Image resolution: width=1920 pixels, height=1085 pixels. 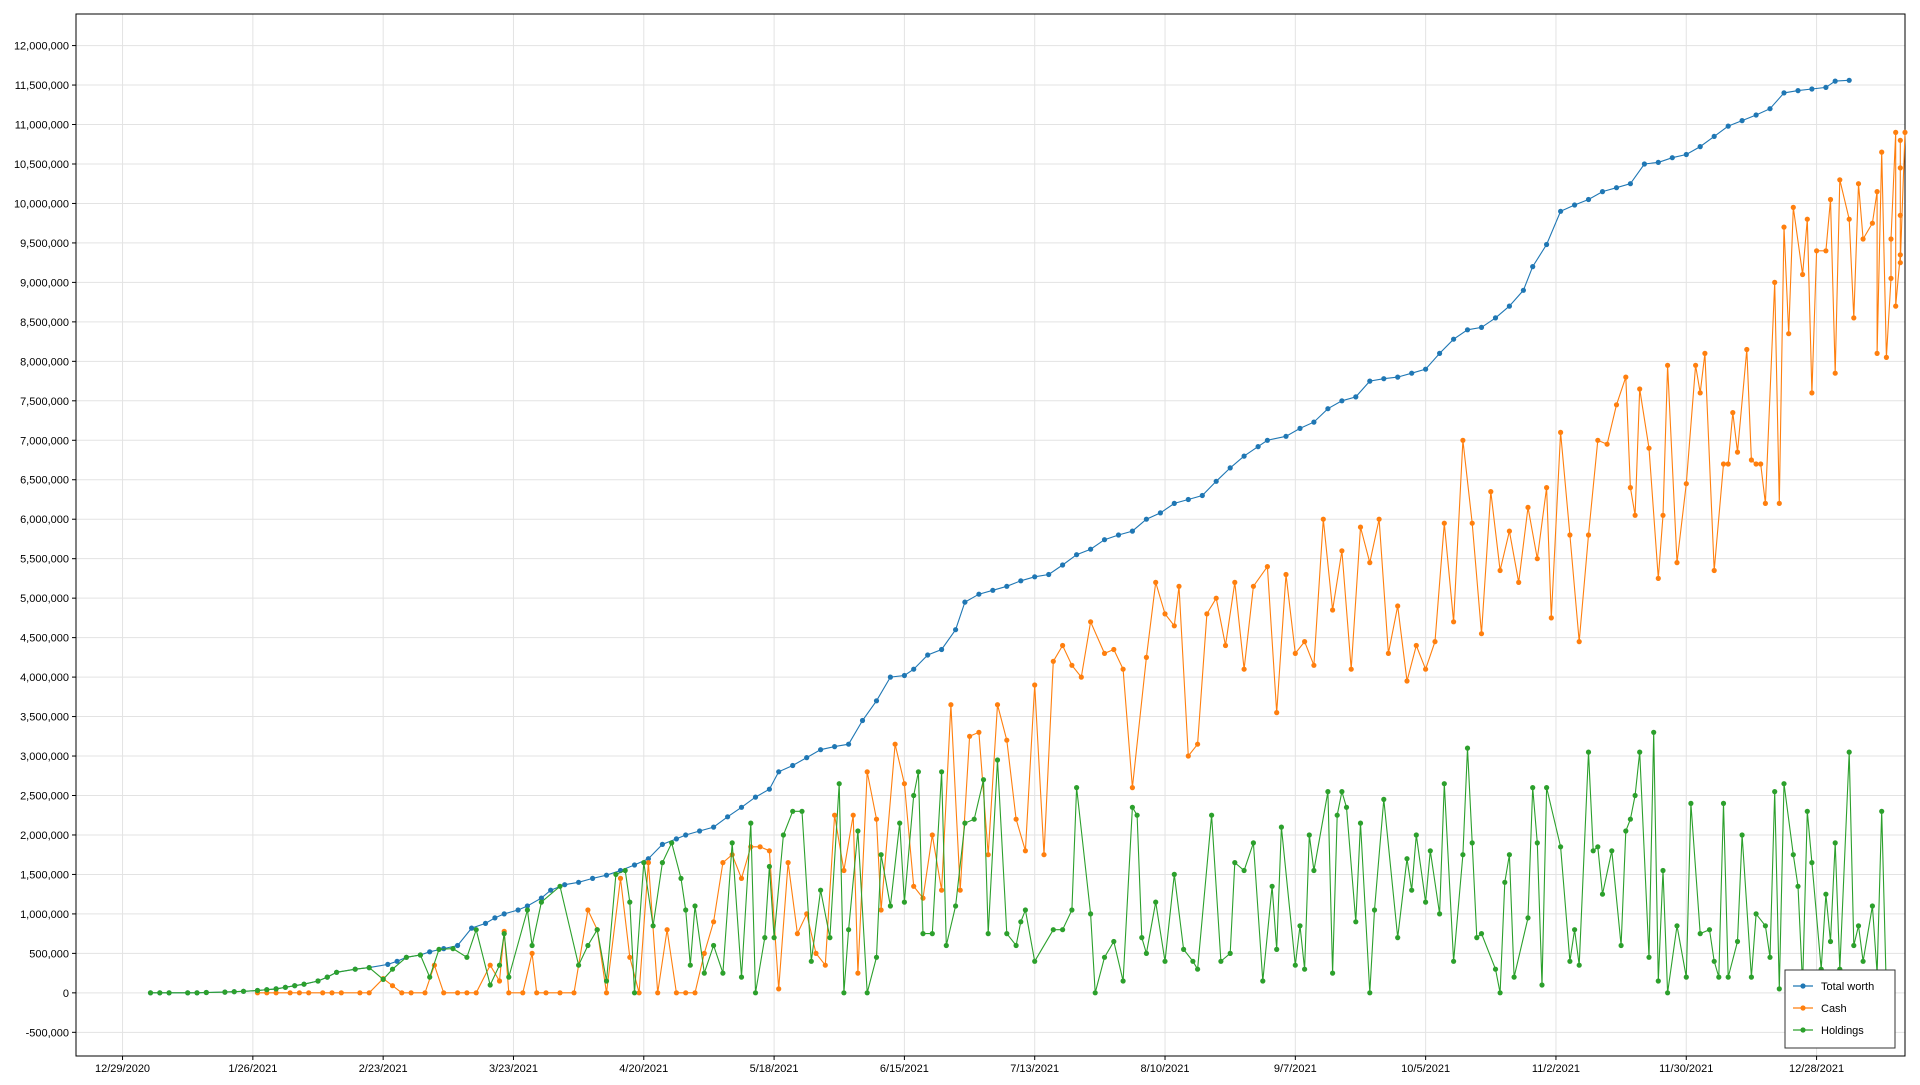 What do you see at coordinates (44, 481) in the screenshot?
I see `y-tick-label: 6,500,000` at bounding box center [44, 481].